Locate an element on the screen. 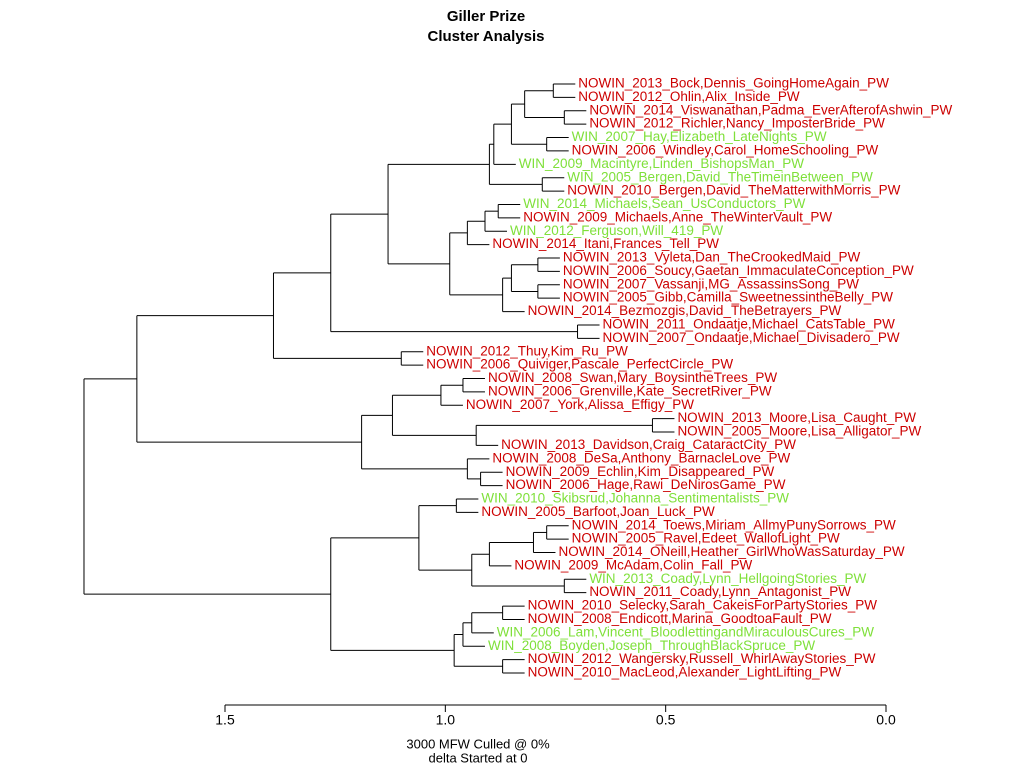  leaf-label: WIN_2013_Coady,Lynn_HellgoingStories_PW is located at coordinates (727, 578).